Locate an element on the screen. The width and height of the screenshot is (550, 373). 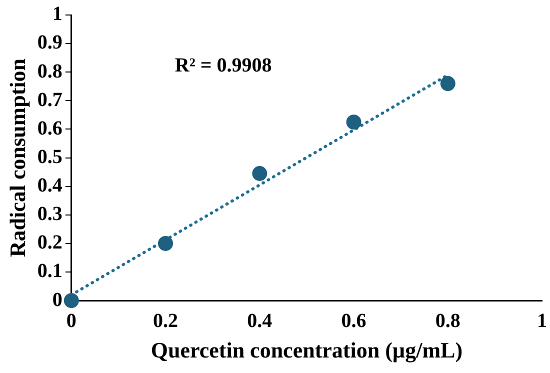
annotation: R² = 0.9908 is located at coordinates (223, 65).